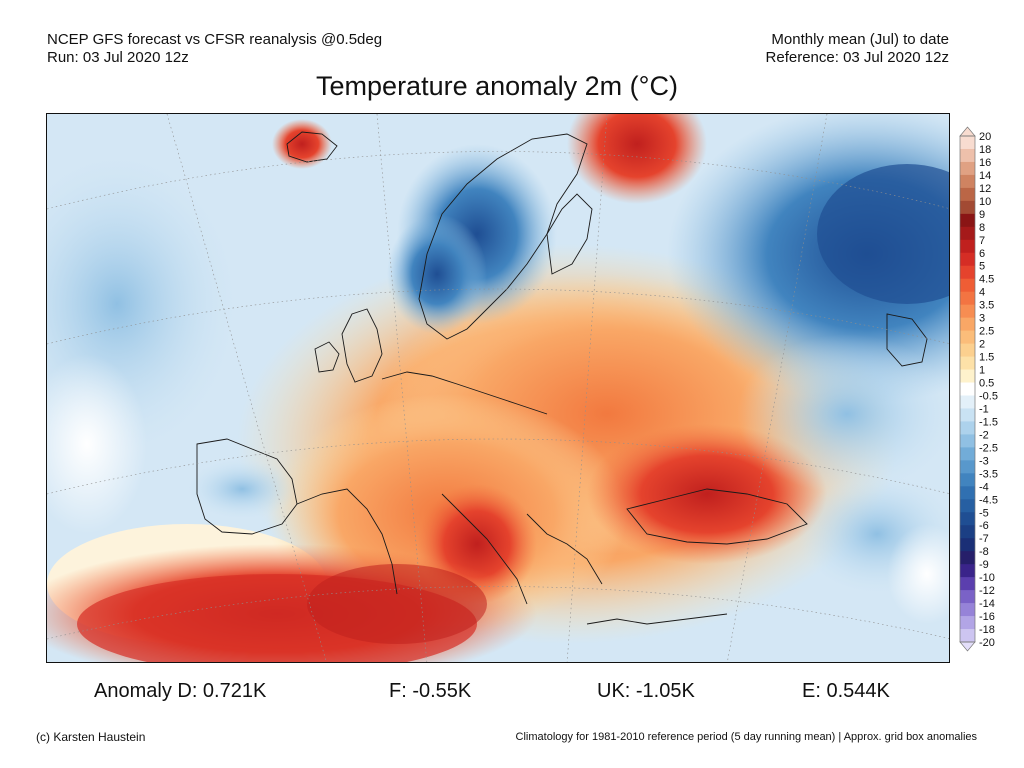 The image size is (1024, 768). Describe the element at coordinates (430, 691) in the screenshot. I see `anomaly-france: F: -0.55K` at that location.